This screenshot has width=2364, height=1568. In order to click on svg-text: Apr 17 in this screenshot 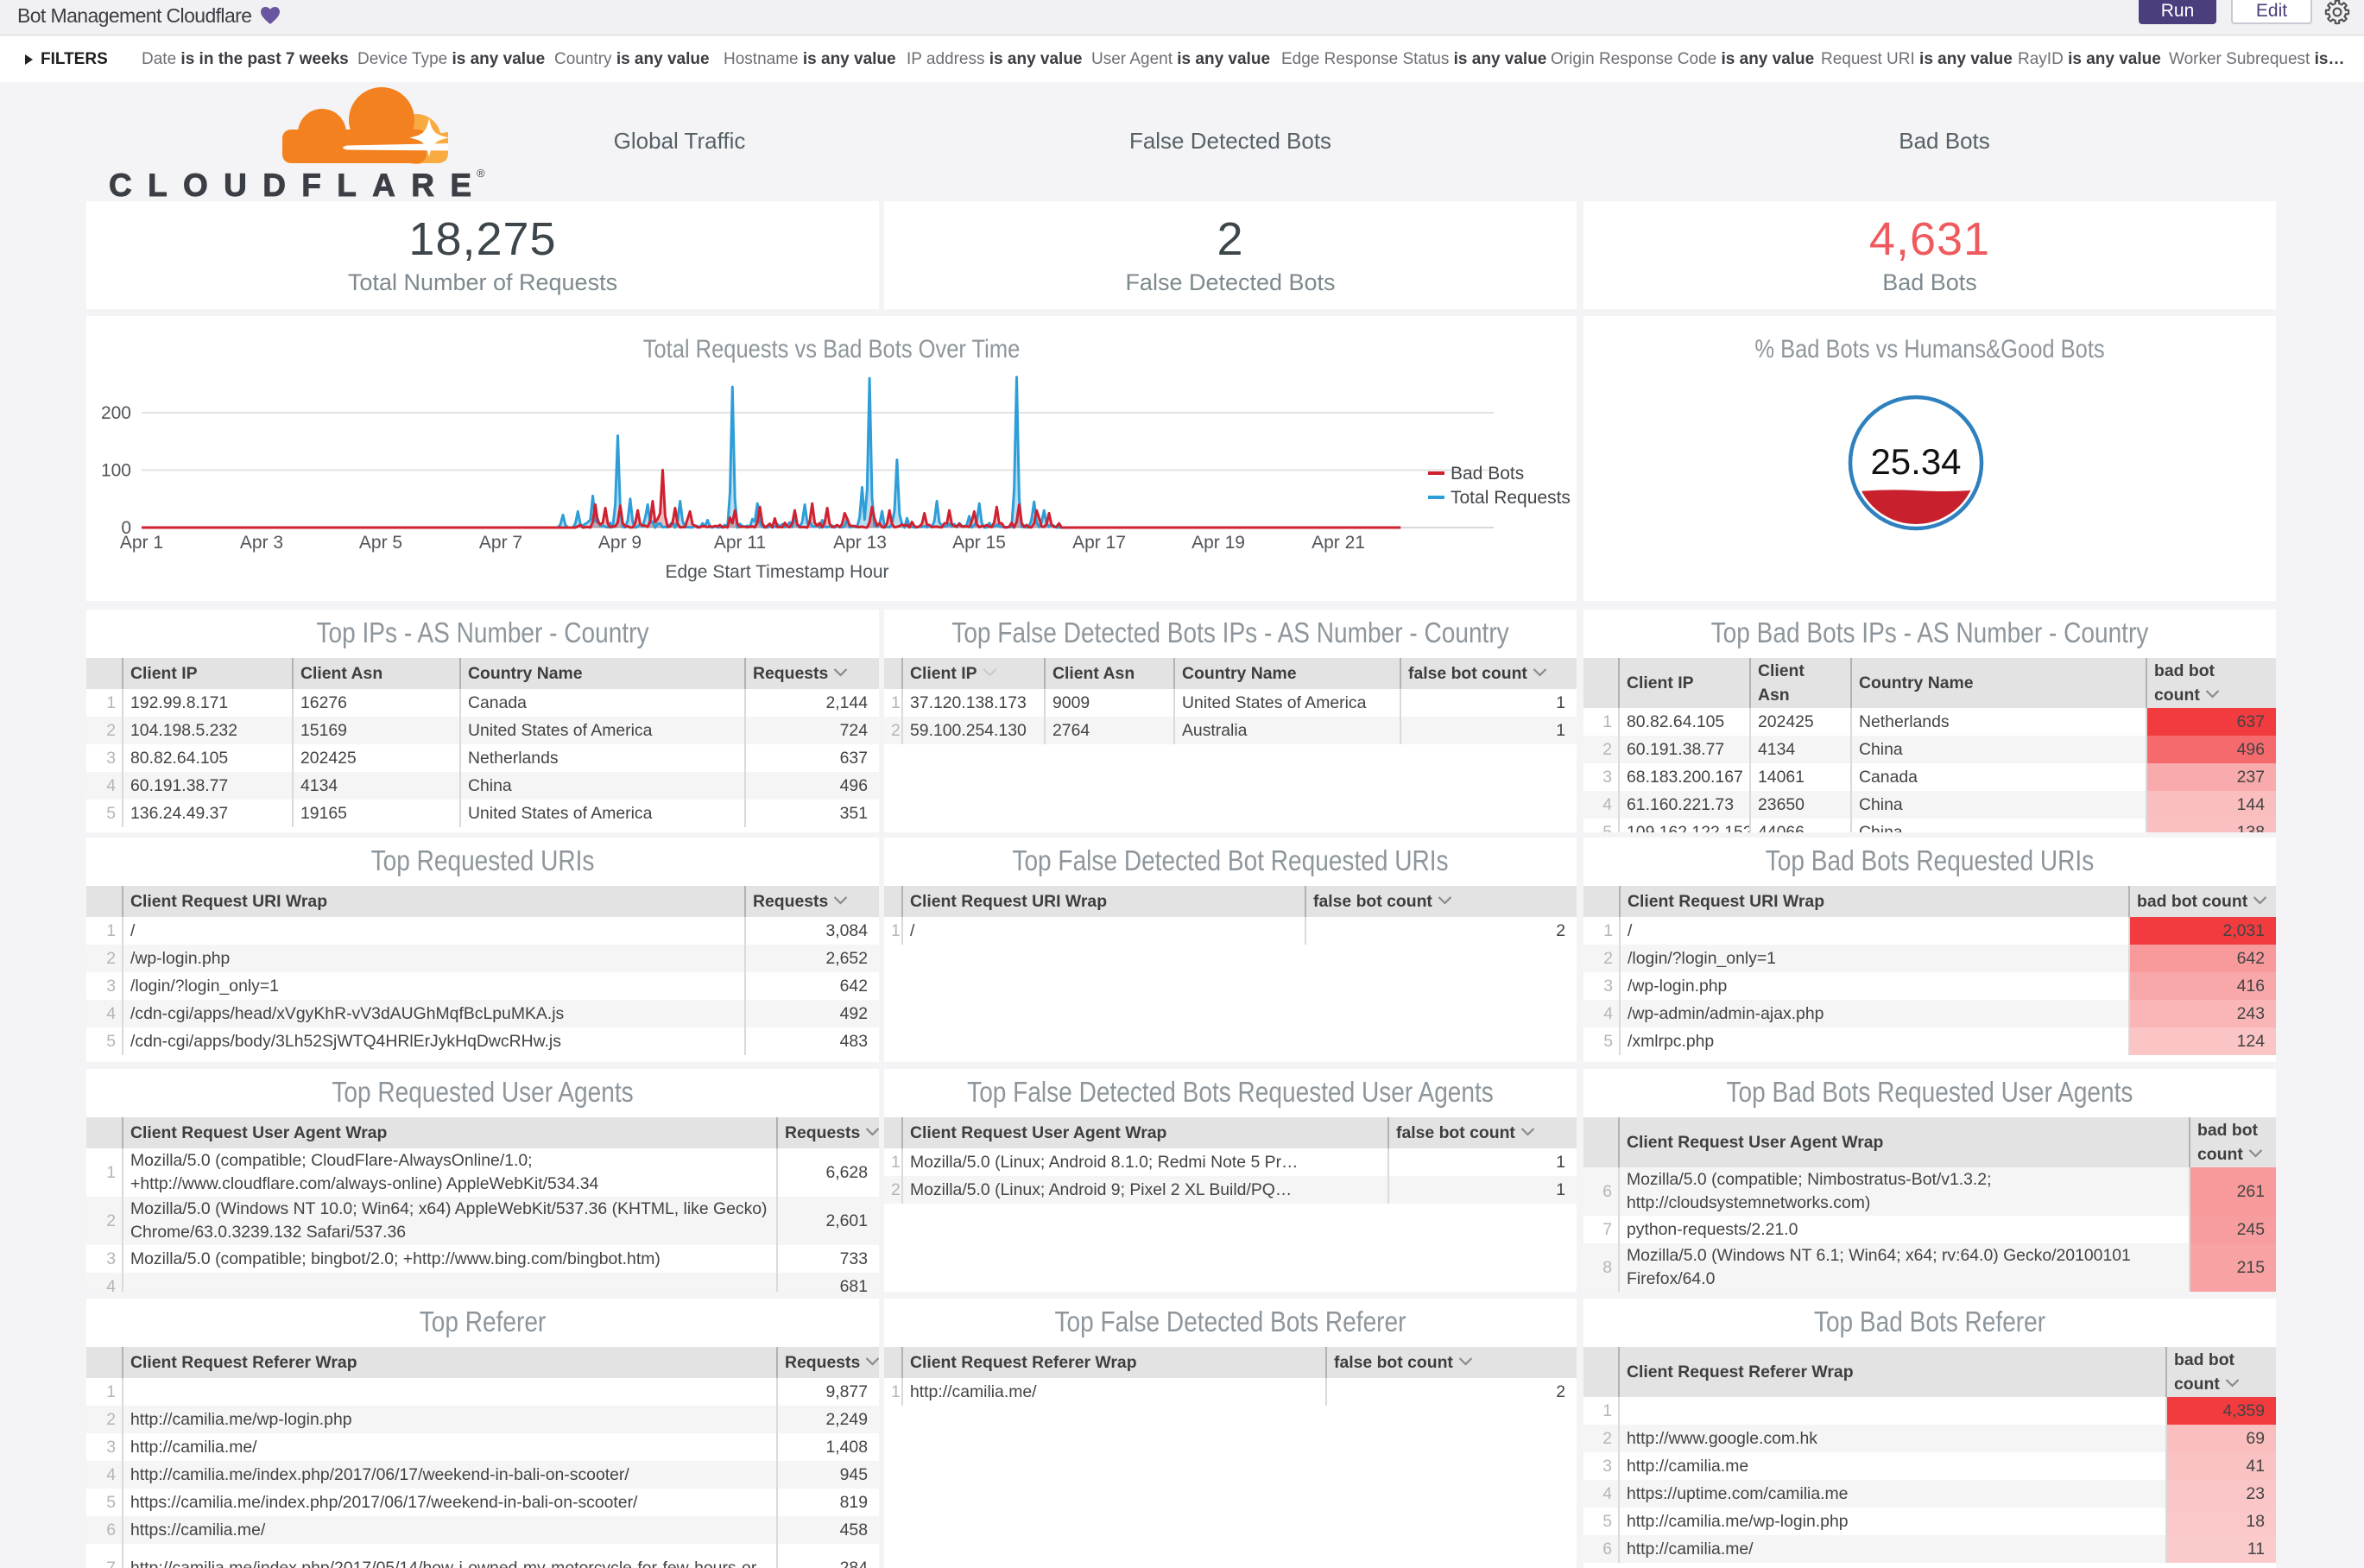, I will do `click(1099, 543)`.